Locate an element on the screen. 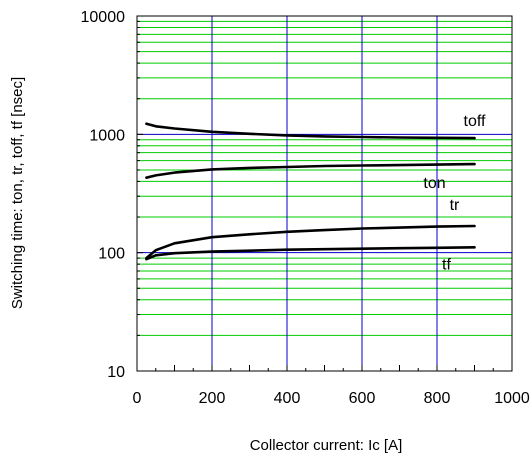 Image resolution: width=532 pixels, height=467 pixels. series-label-tr: tr is located at coordinates (455, 205).